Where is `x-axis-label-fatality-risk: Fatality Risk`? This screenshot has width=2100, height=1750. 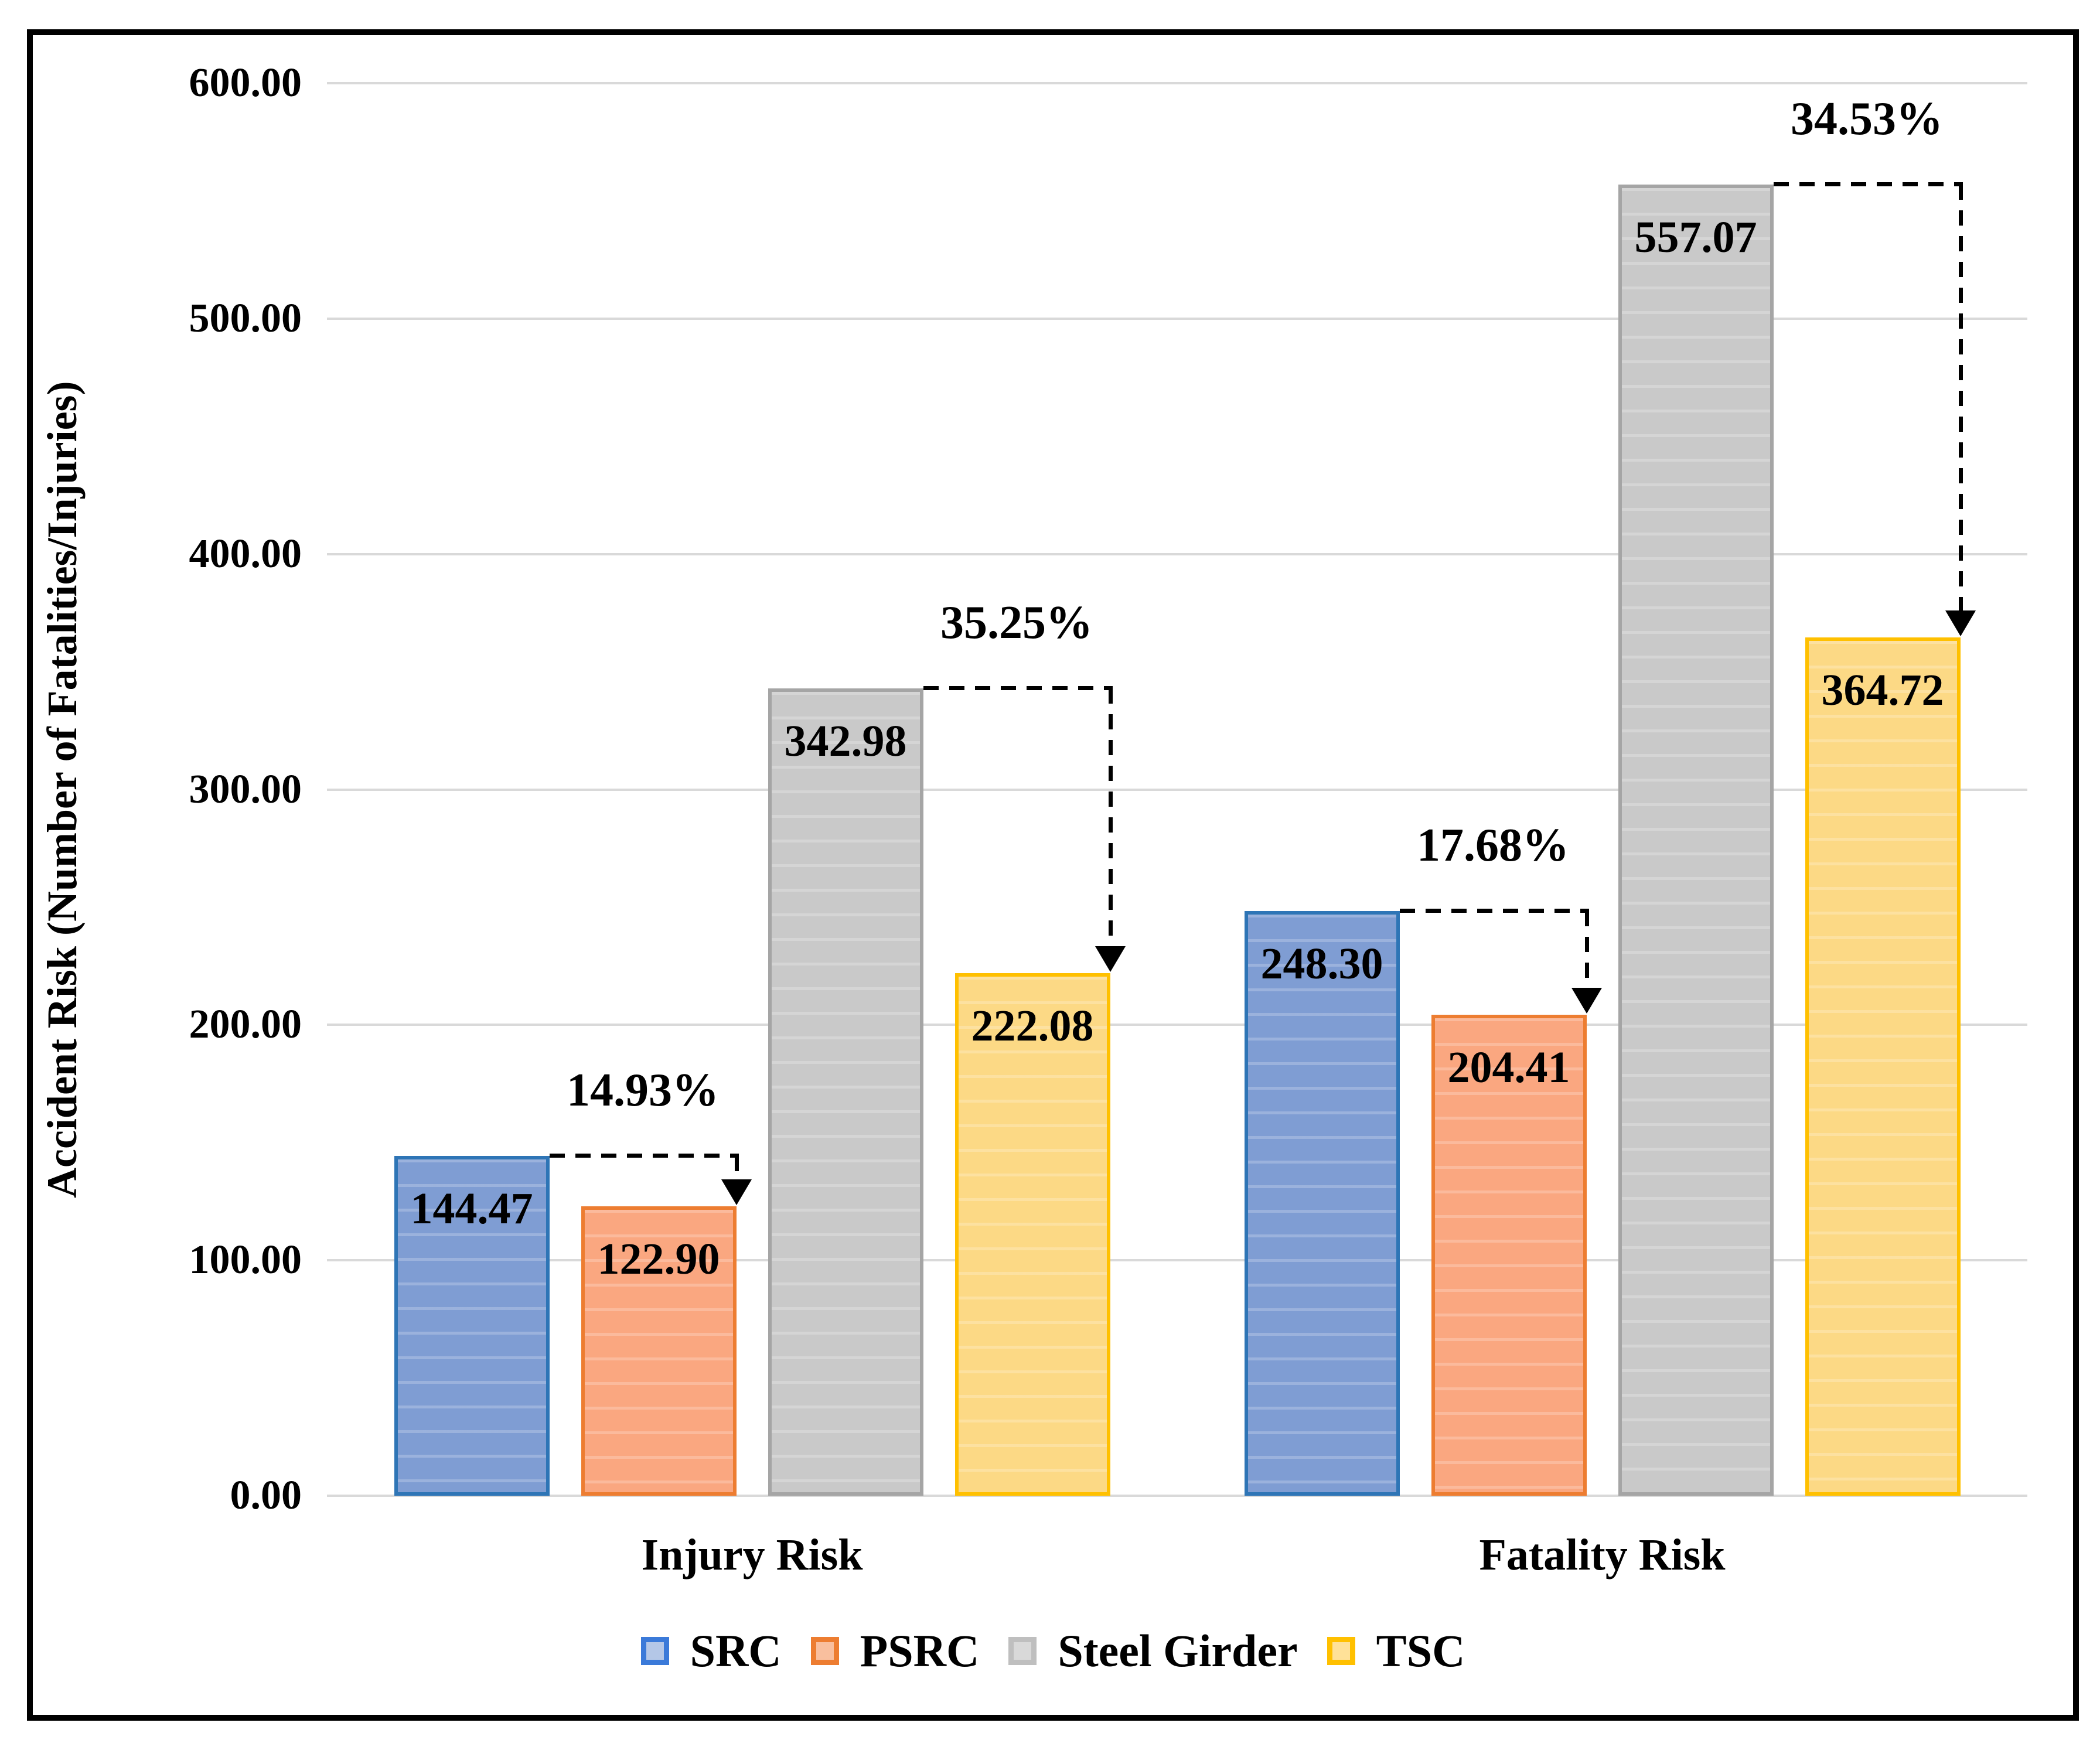 x-axis-label-fatality-risk: Fatality Risk is located at coordinates (1602, 1555).